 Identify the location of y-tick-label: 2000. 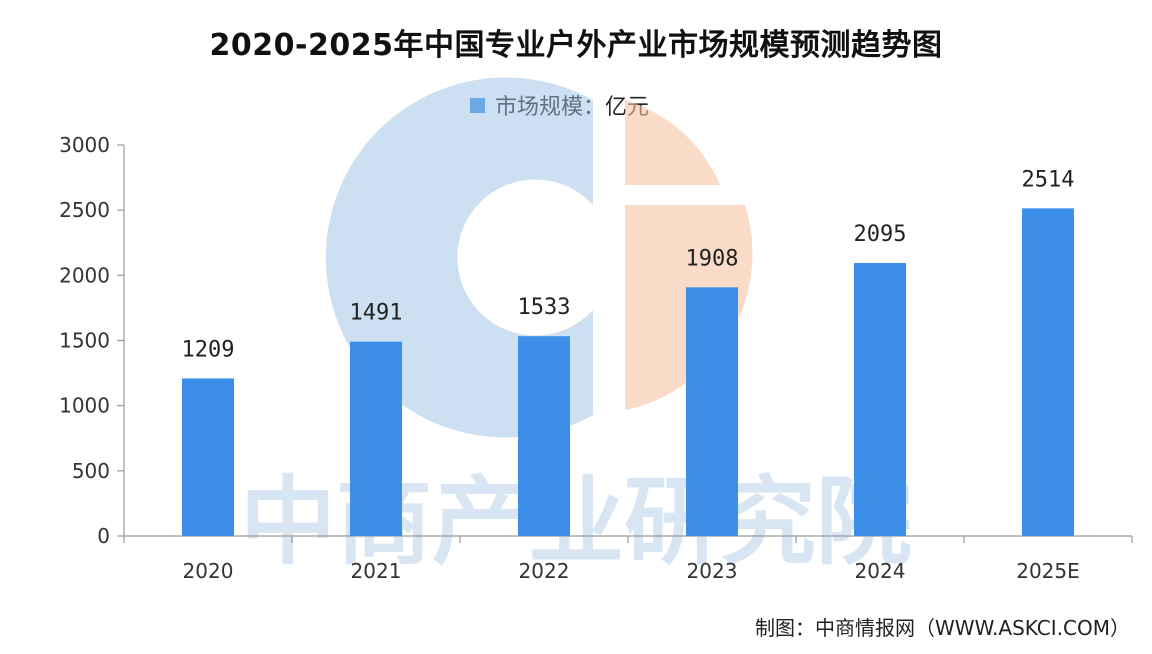
(84, 275).